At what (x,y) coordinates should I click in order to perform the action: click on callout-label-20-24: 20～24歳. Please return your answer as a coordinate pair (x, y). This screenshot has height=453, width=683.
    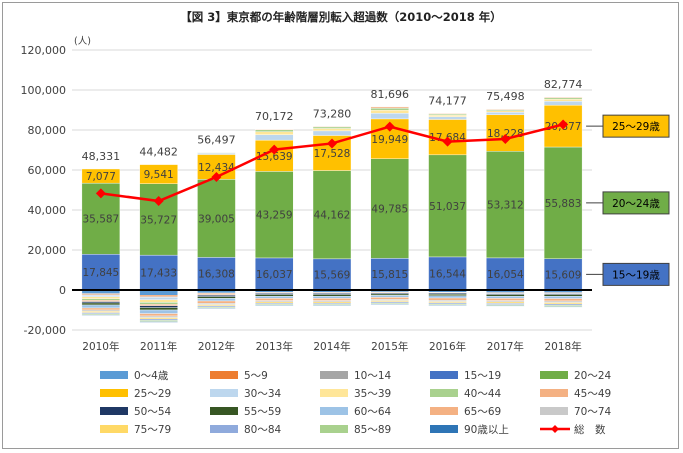
    Looking at the image, I should click on (636, 204).